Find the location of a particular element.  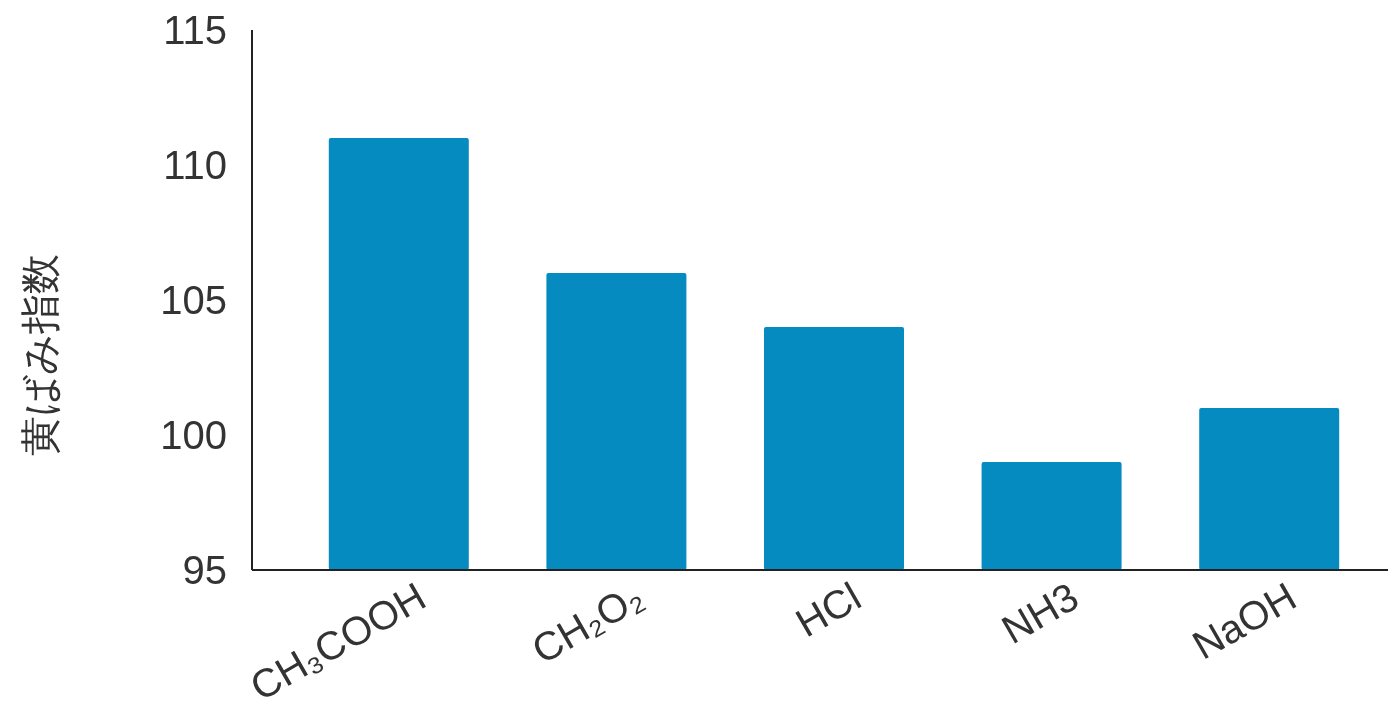

y-tick-label: 115 is located at coordinates (195, 30).